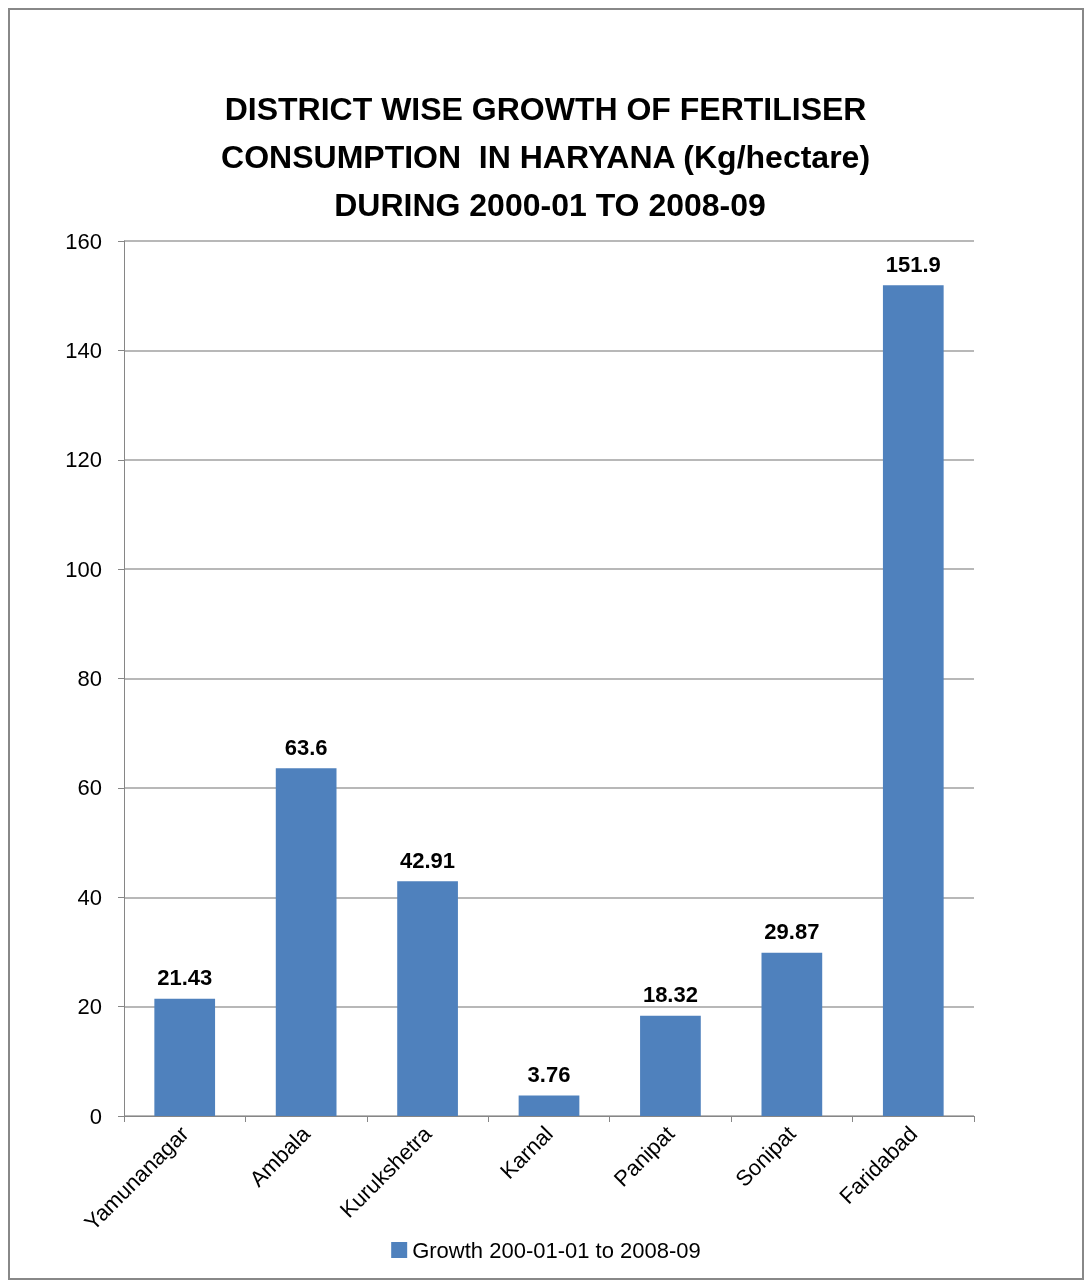 This screenshot has width=1084, height=1280. What do you see at coordinates (306, 747) in the screenshot?
I see `data-label: 63.6` at bounding box center [306, 747].